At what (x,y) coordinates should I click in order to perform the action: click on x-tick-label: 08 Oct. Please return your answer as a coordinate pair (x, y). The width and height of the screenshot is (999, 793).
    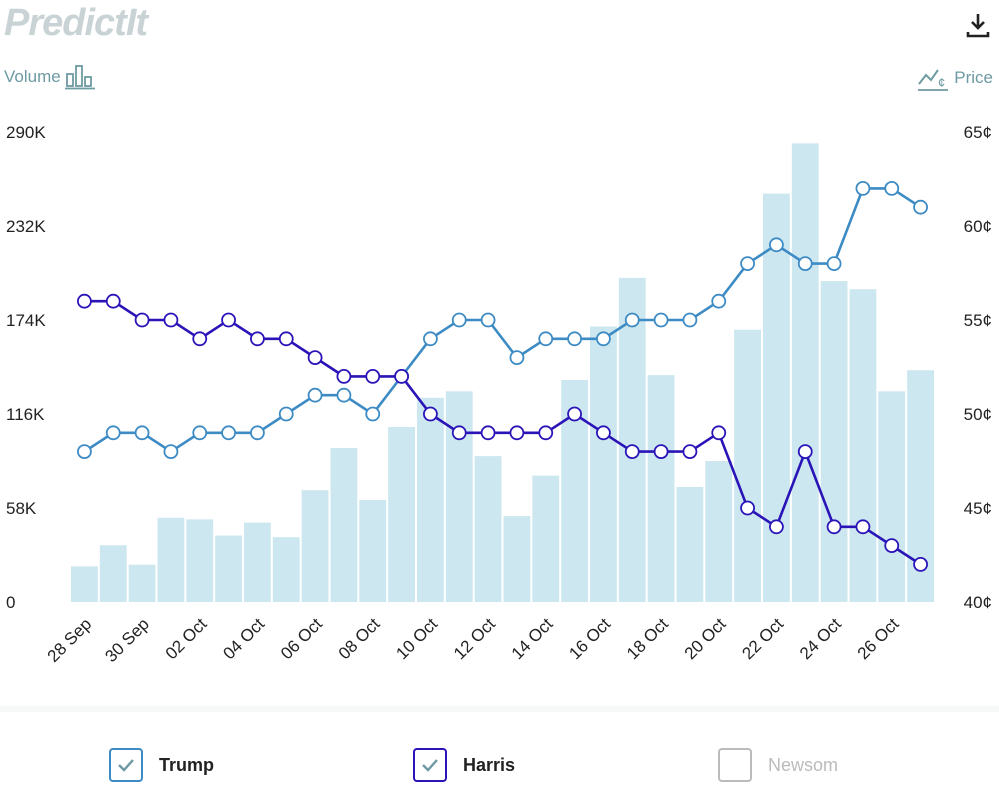
    Looking at the image, I should click on (359, 638).